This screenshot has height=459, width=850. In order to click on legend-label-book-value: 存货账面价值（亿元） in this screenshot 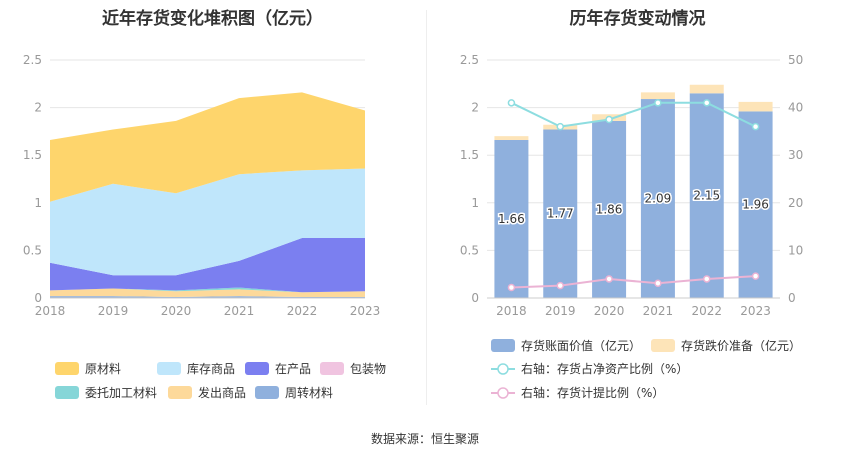, I will do `click(581, 345)`.